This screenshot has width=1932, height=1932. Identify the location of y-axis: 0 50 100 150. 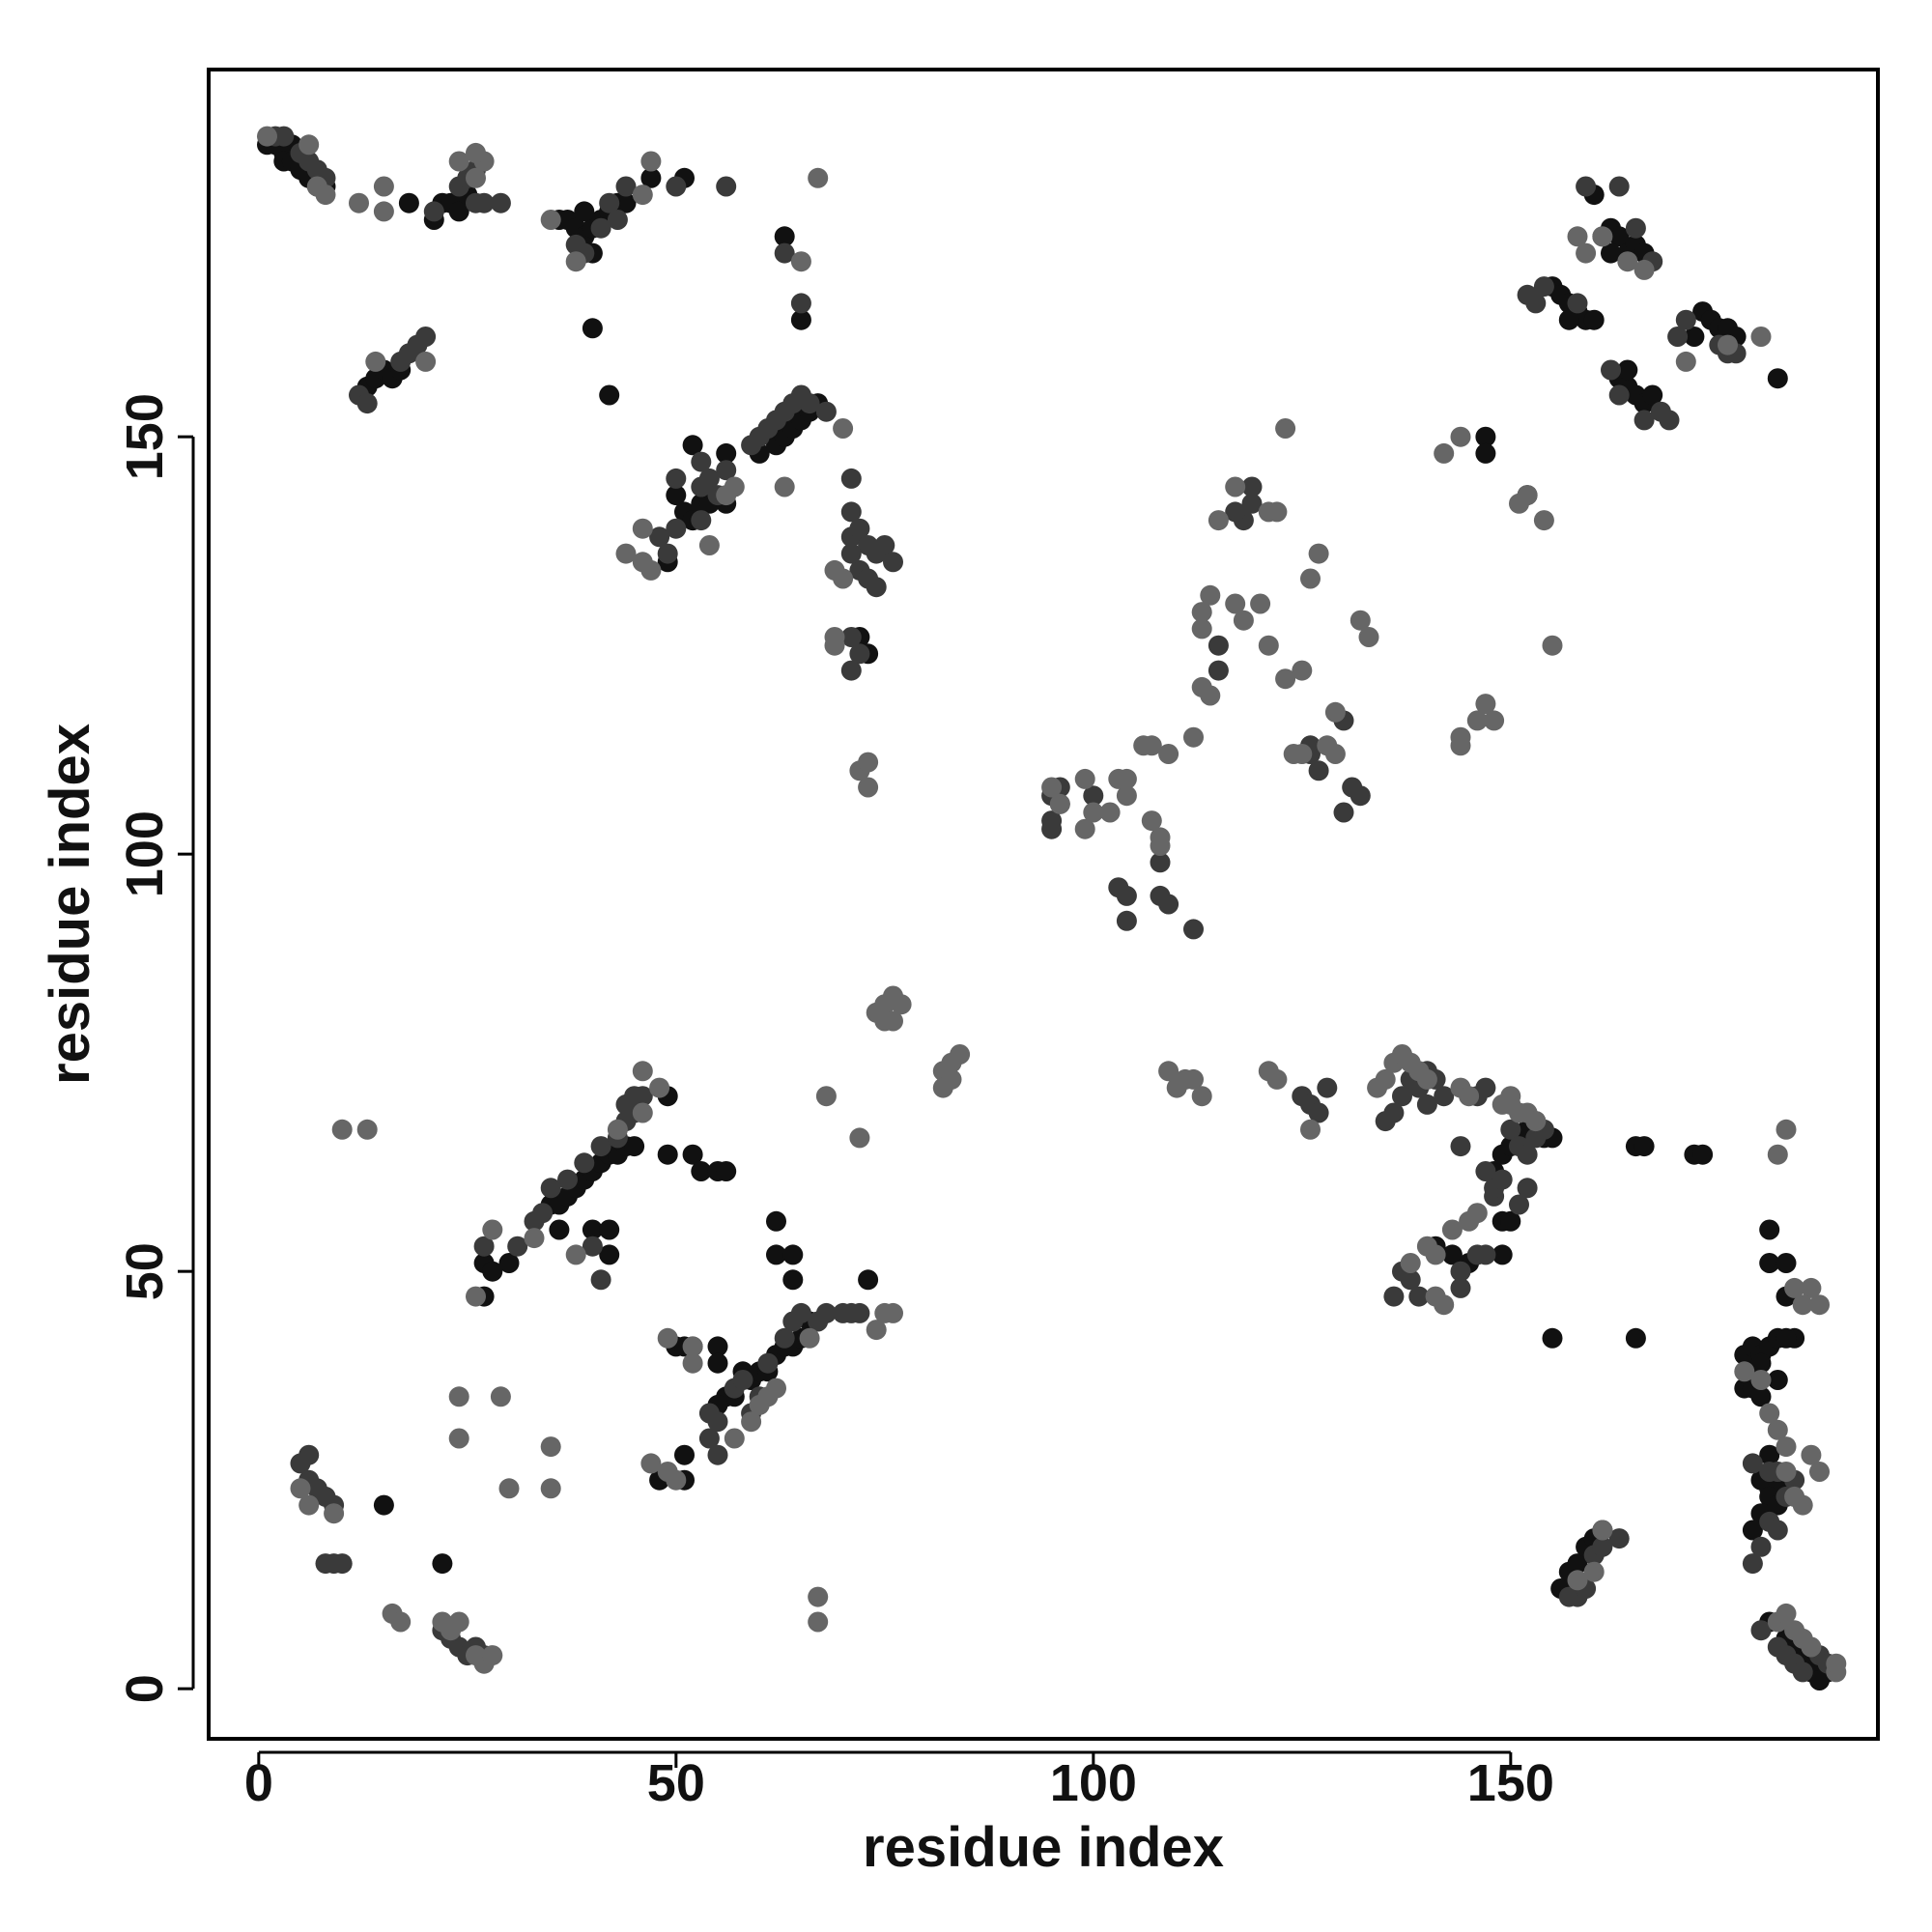
(155, 1048).